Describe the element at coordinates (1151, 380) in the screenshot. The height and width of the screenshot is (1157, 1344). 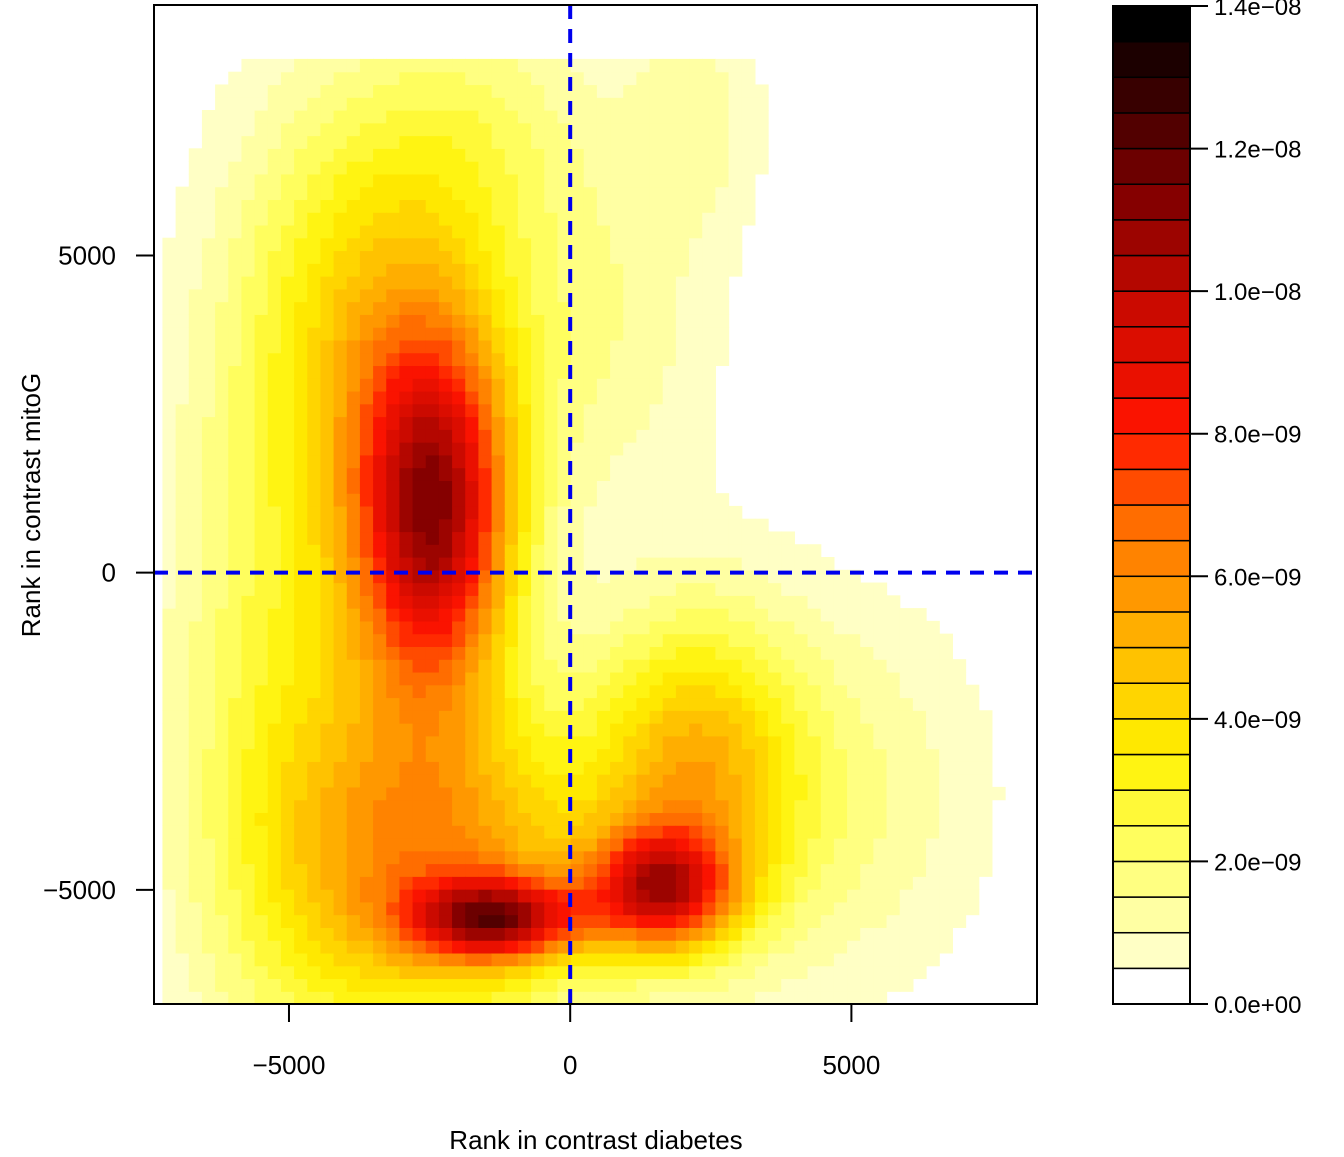
I see `colorbar-level` at that location.